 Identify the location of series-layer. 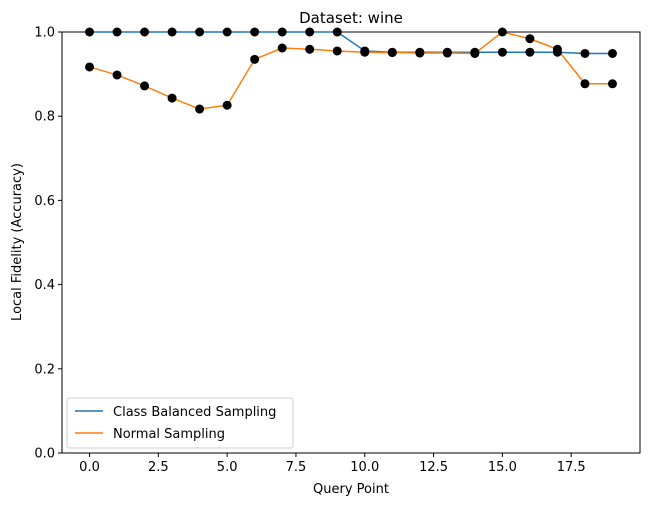
(351, 70).